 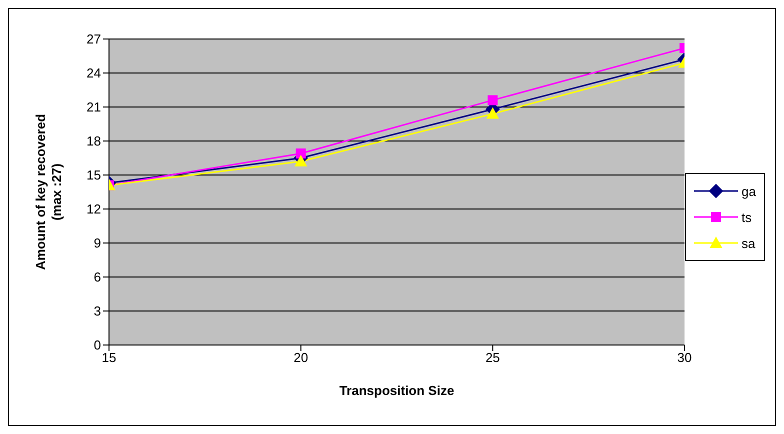 What do you see at coordinates (97, 243) in the screenshot?
I see `y-tick-label: 9` at bounding box center [97, 243].